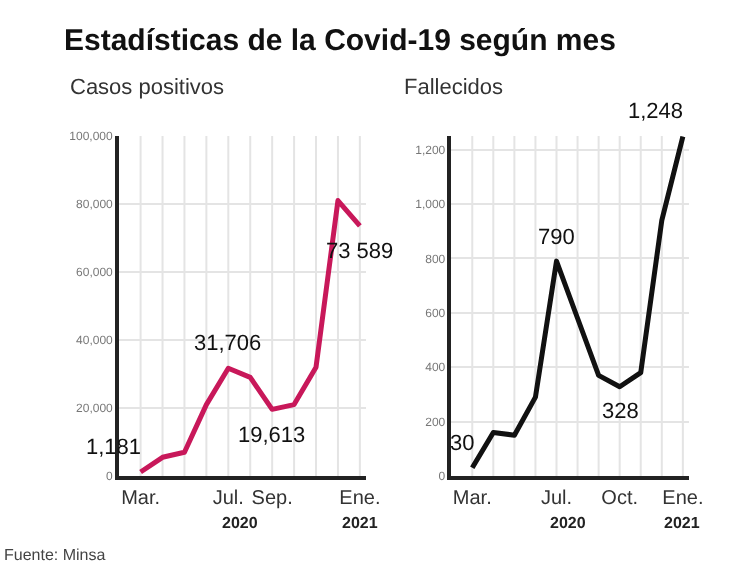  Describe the element at coordinates (340, 41) in the screenshot. I see `chart-title: Estadísticas de la Covid-19 según mes` at that location.